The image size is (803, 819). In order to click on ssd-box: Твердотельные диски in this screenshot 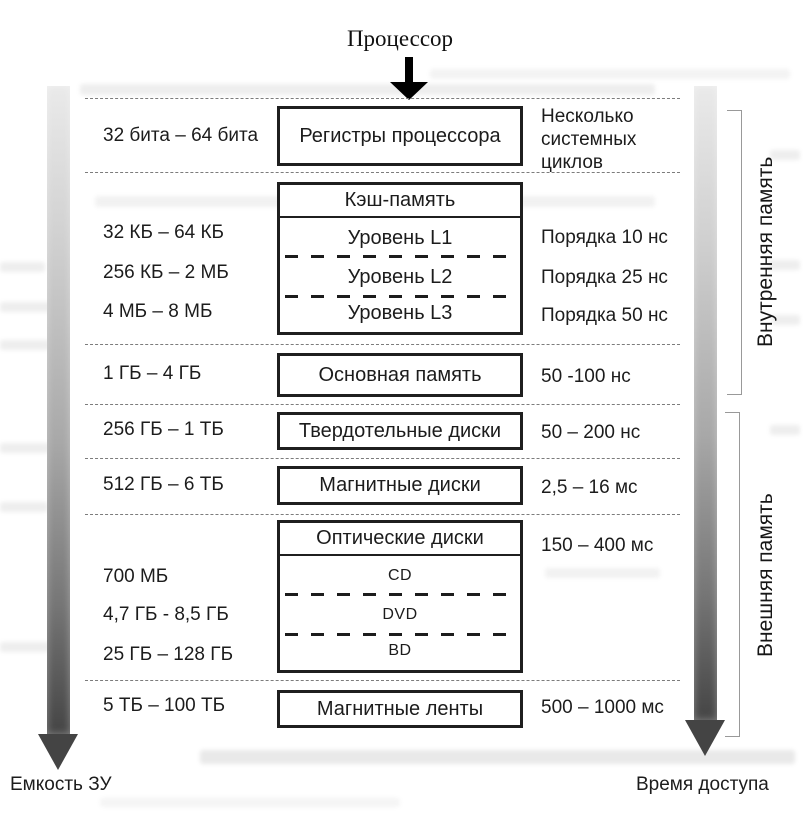, I will do `click(400, 431)`.